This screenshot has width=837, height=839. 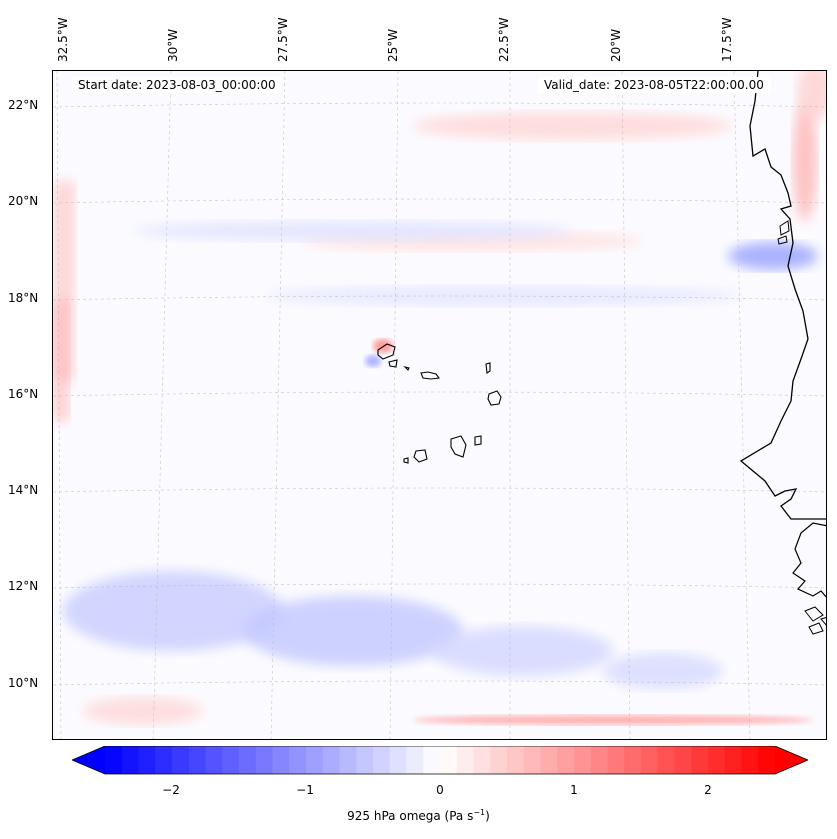 What do you see at coordinates (383, 346) in the screenshot?
I see `field-patch-island-red` at bounding box center [383, 346].